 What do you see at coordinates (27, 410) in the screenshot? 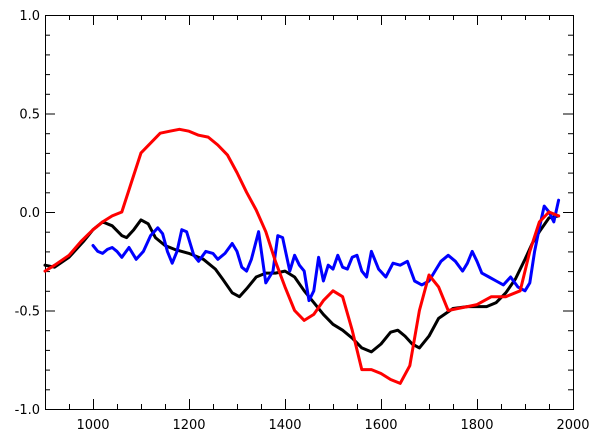
I see `y-tick-label: -1.0` at bounding box center [27, 410].